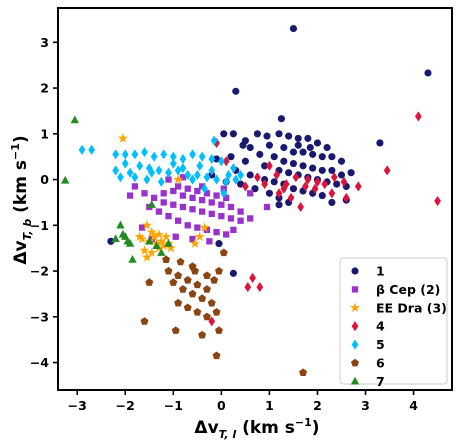 The width and height of the screenshot is (463, 446). I want to click on x-tick-label: 3, so click(365, 405).